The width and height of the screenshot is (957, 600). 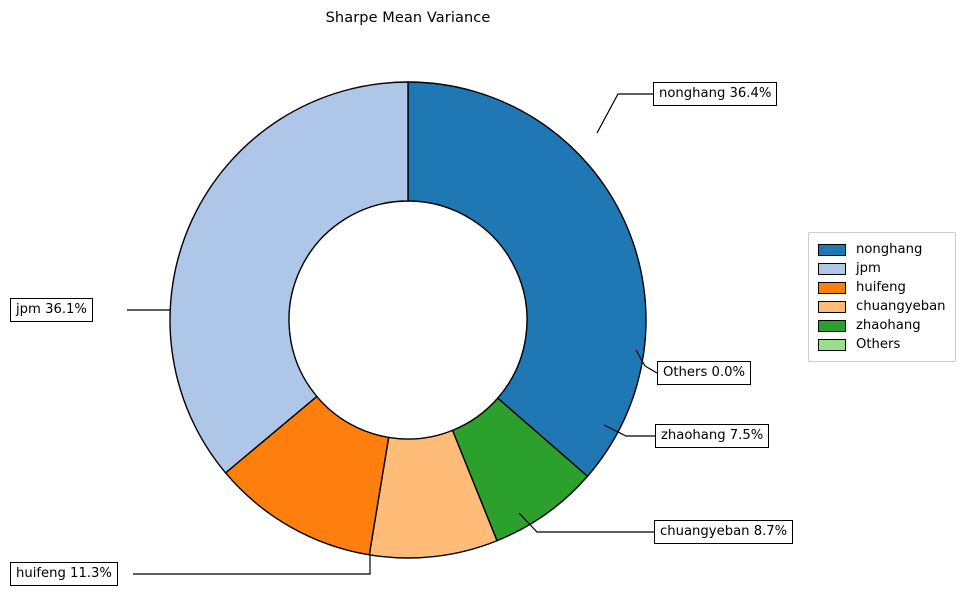 I want to click on leader-line-others, so click(x=646, y=361).